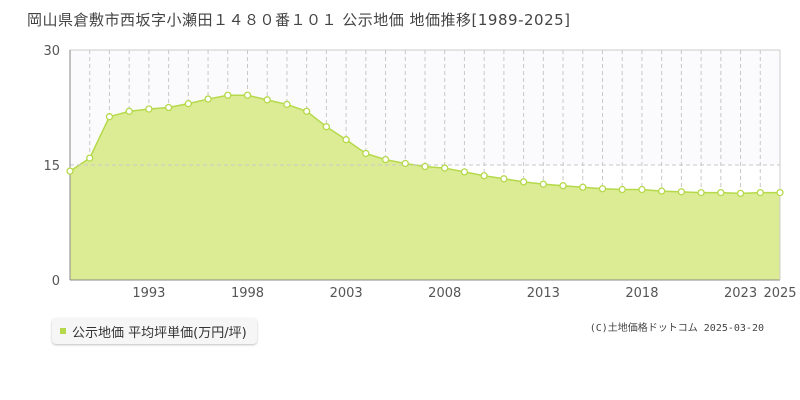  Describe the element at coordinates (148, 293) in the screenshot. I see `x-tick-label: 1993` at that location.